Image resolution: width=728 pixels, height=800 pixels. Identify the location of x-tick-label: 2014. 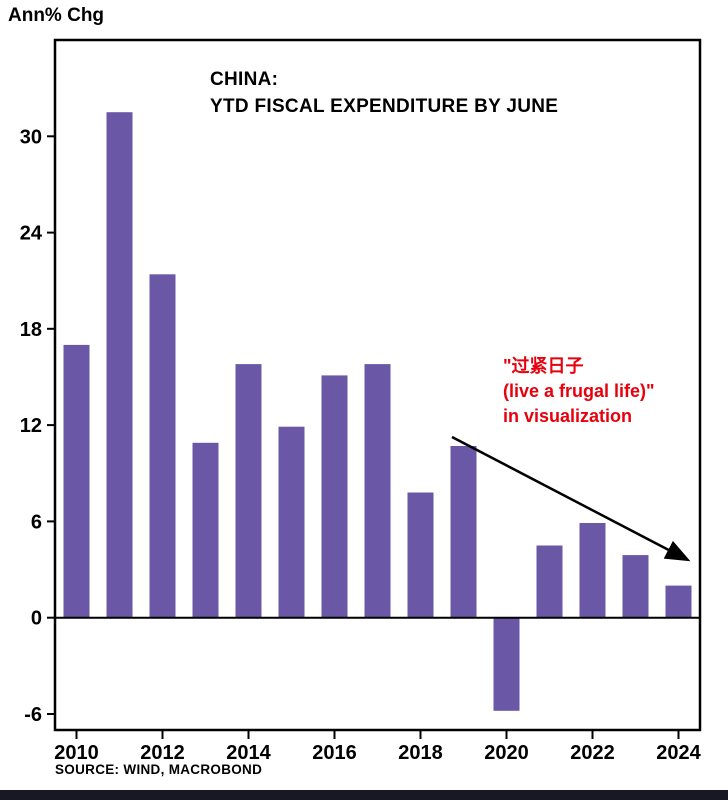
(248, 753).